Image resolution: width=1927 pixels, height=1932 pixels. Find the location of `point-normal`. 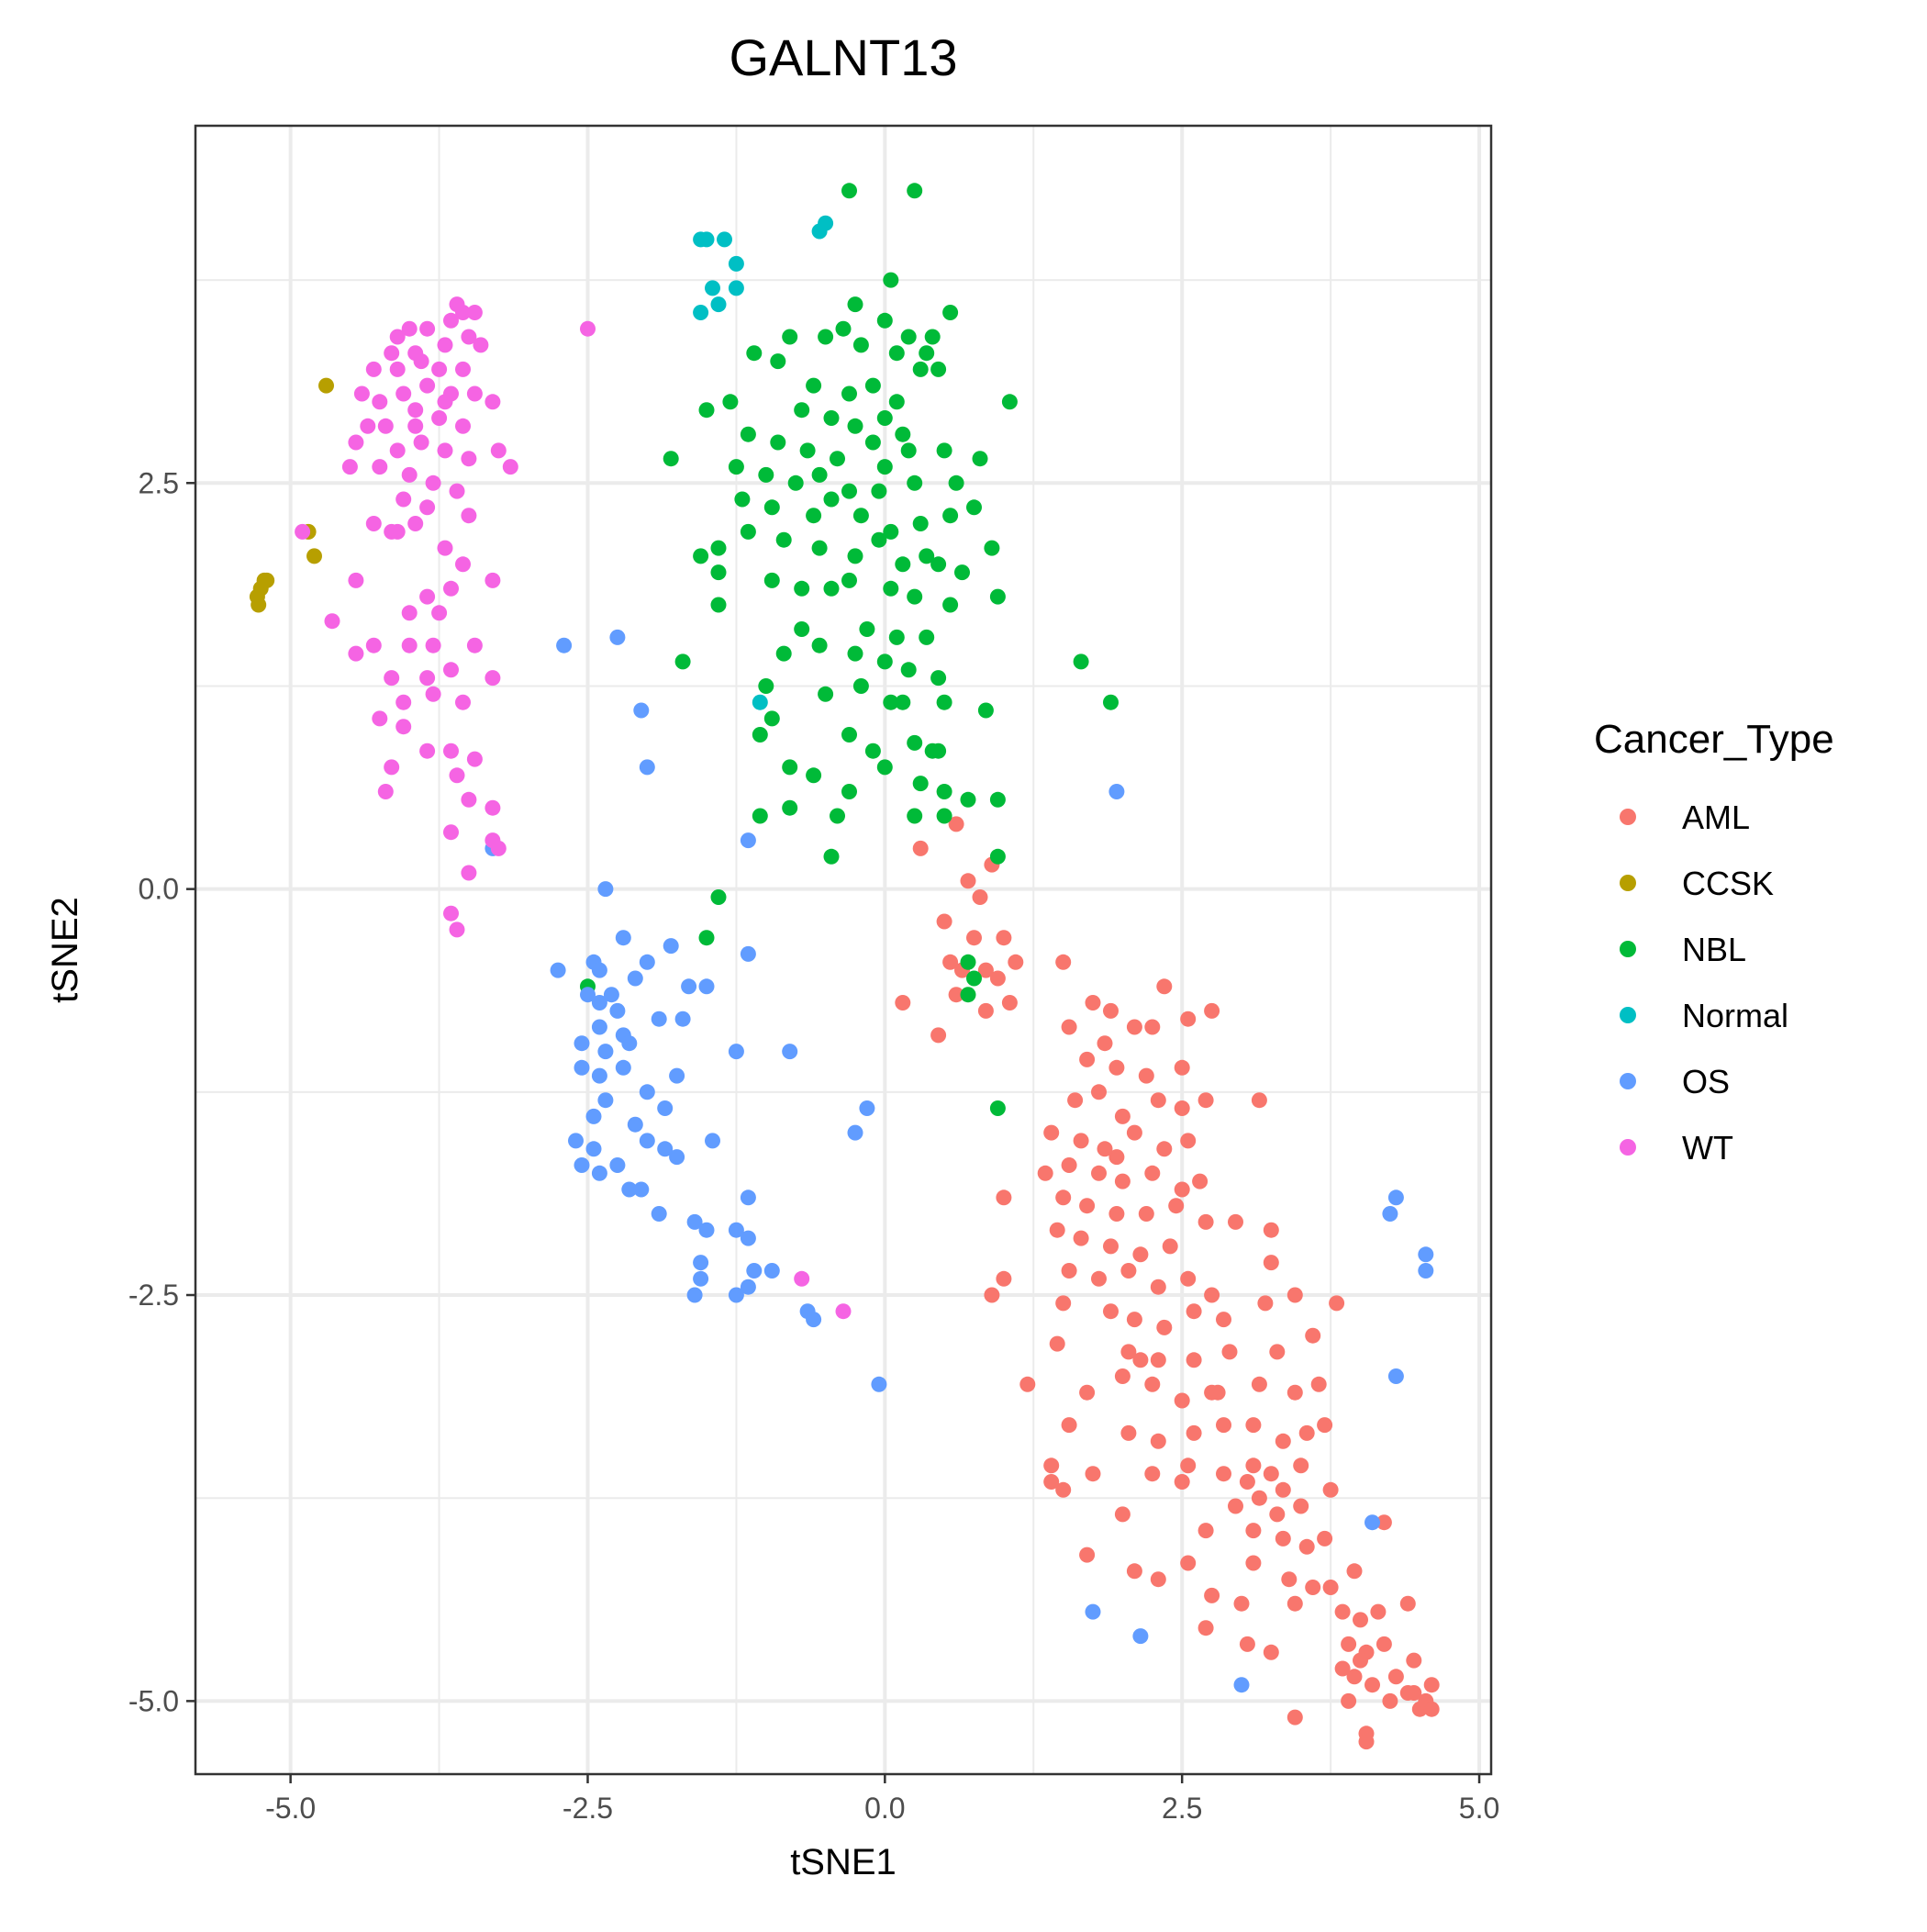

point-normal is located at coordinates (826, 223).